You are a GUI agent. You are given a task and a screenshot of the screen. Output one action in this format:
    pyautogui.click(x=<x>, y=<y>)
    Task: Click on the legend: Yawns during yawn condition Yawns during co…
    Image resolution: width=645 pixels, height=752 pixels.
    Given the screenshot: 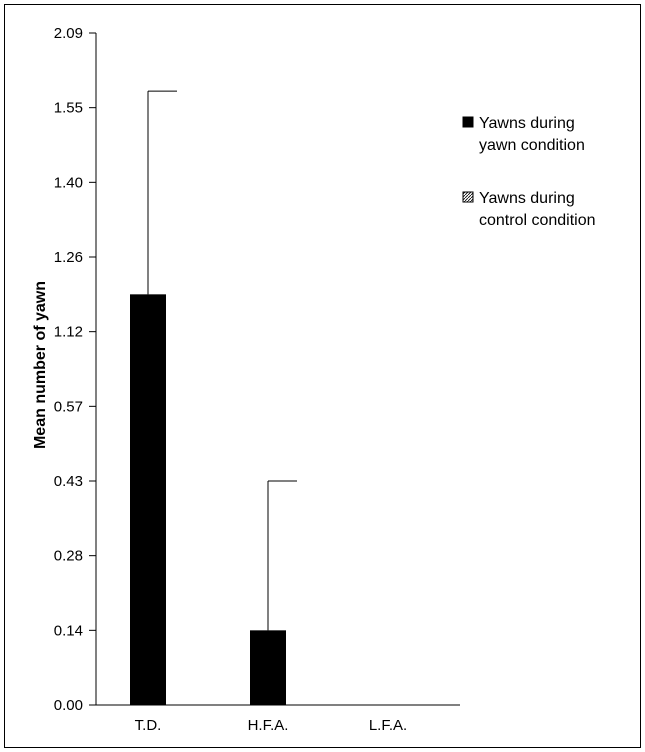 What is the action you would take?
    pyautogui.click(x=529, y=172)
    